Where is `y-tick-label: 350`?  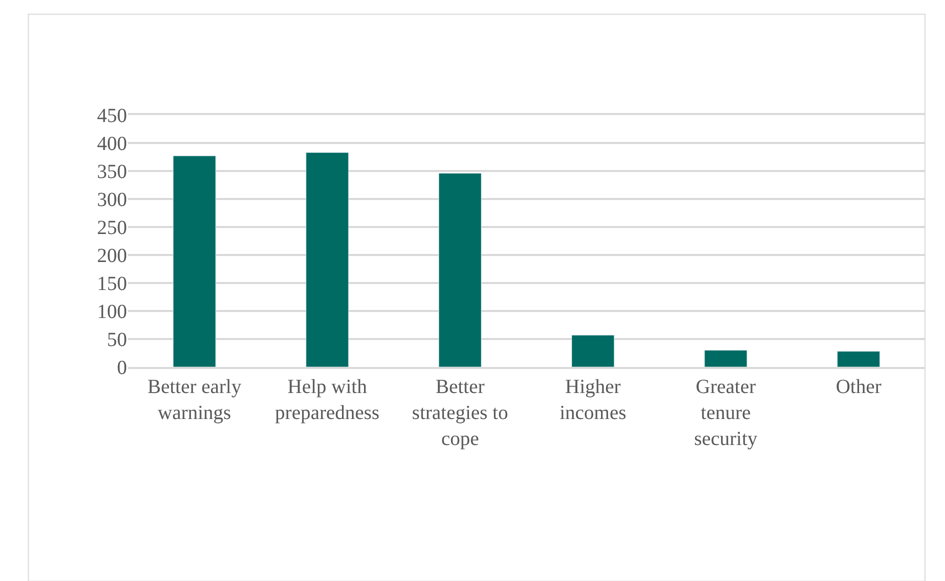 y-tick-label: 350 is located at coordinates (112, 172).